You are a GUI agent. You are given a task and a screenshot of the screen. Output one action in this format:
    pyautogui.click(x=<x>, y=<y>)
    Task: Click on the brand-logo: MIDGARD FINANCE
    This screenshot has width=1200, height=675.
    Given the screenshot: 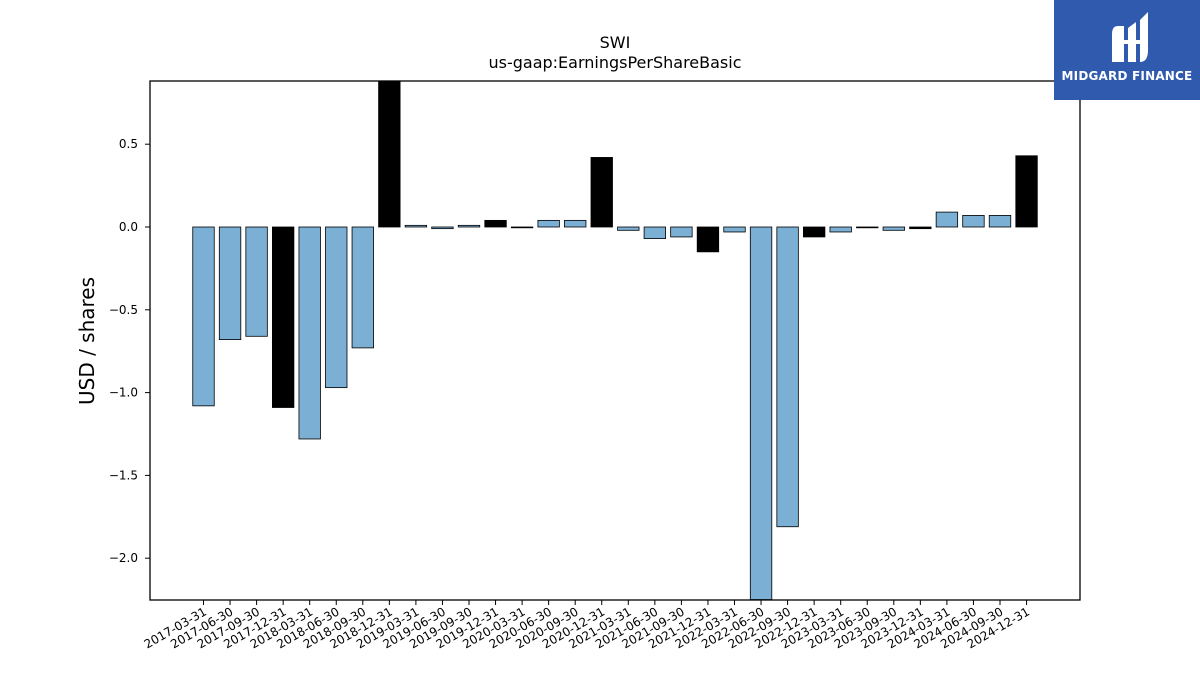 What is the action you would take?
    pyautogui.click(x=1127, y=50)
    